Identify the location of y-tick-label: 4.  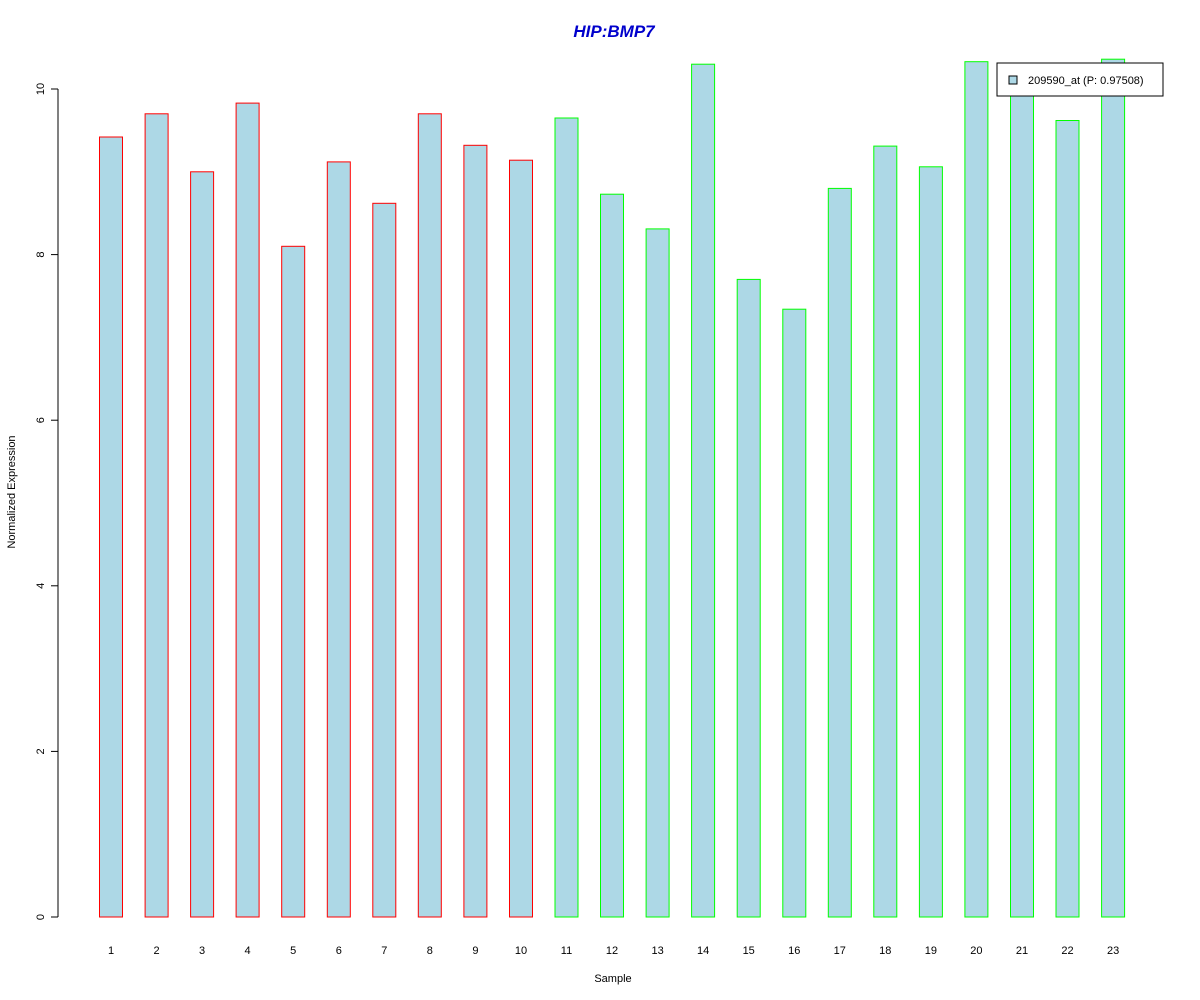
(41, 586).